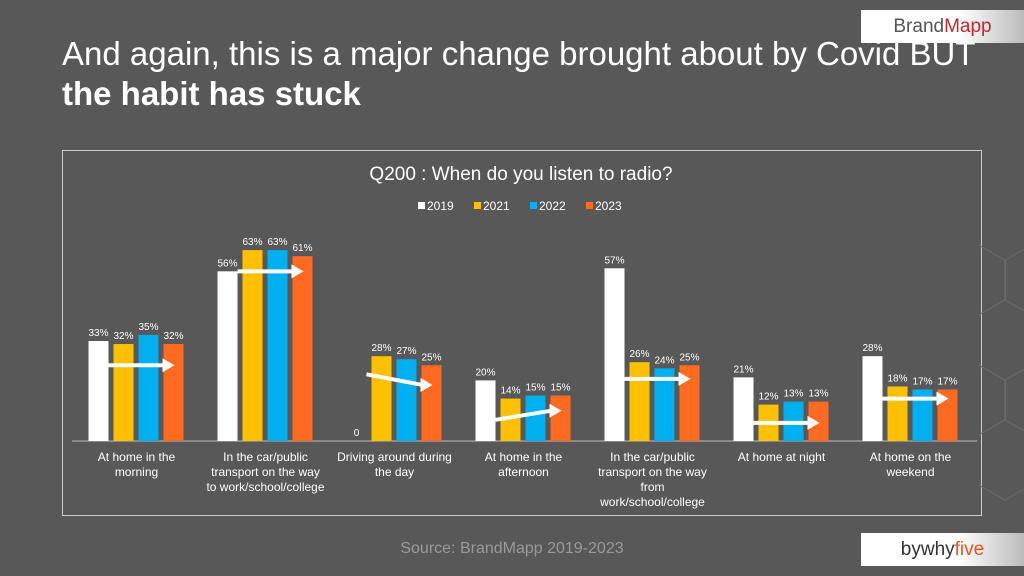  Describe the element at coordinates (533, 205) in the screenshot. I see `legend-swatch-2022` at that location.